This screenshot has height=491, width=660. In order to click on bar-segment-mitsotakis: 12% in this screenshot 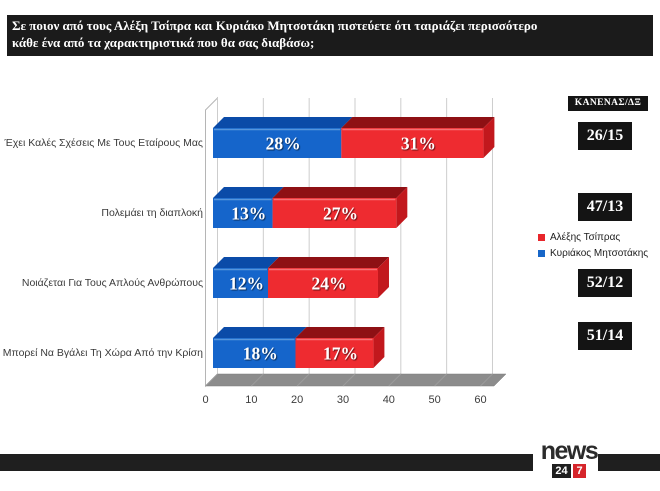, I will do `click(246, 277)`.